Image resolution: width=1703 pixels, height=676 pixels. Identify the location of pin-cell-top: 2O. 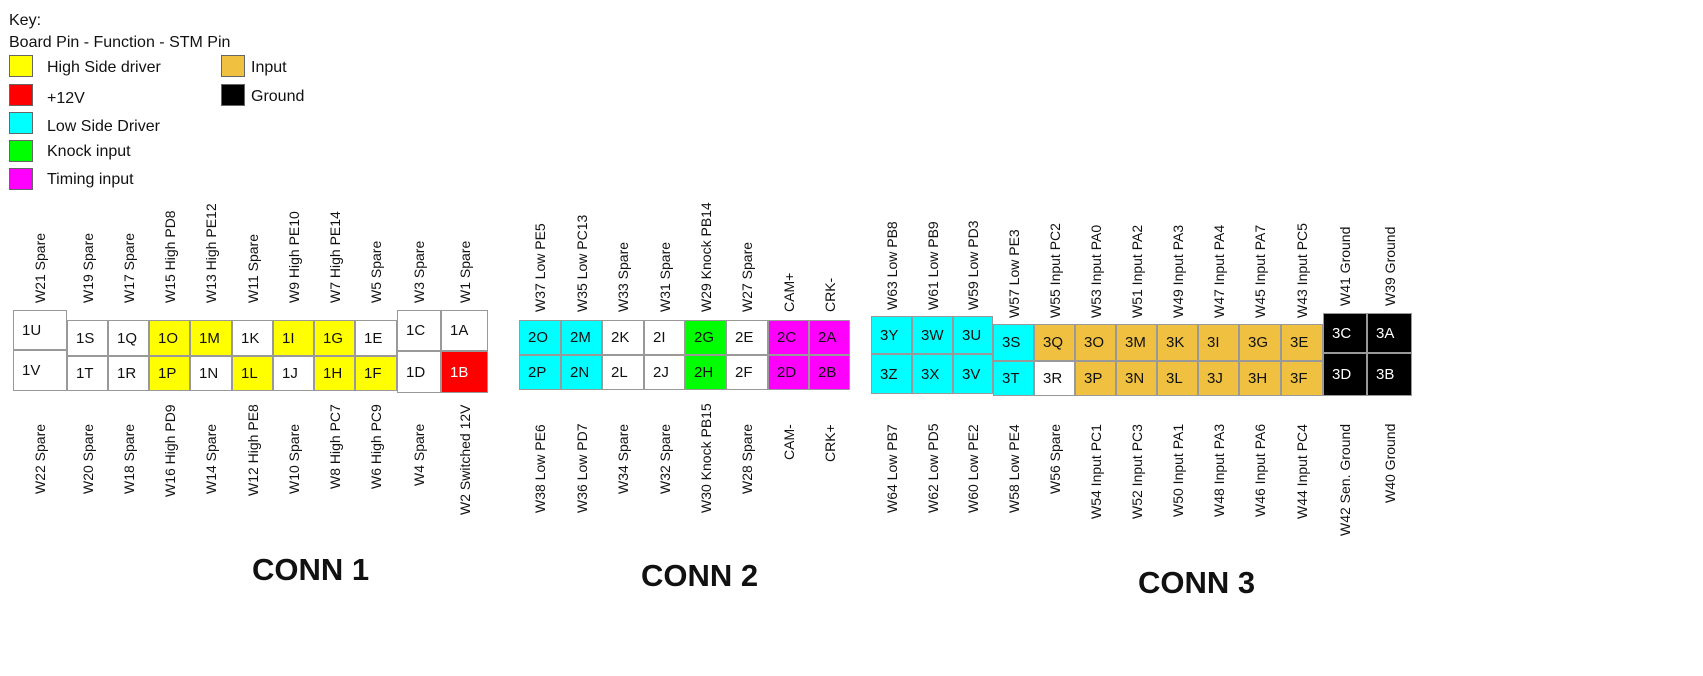
(540, 337).